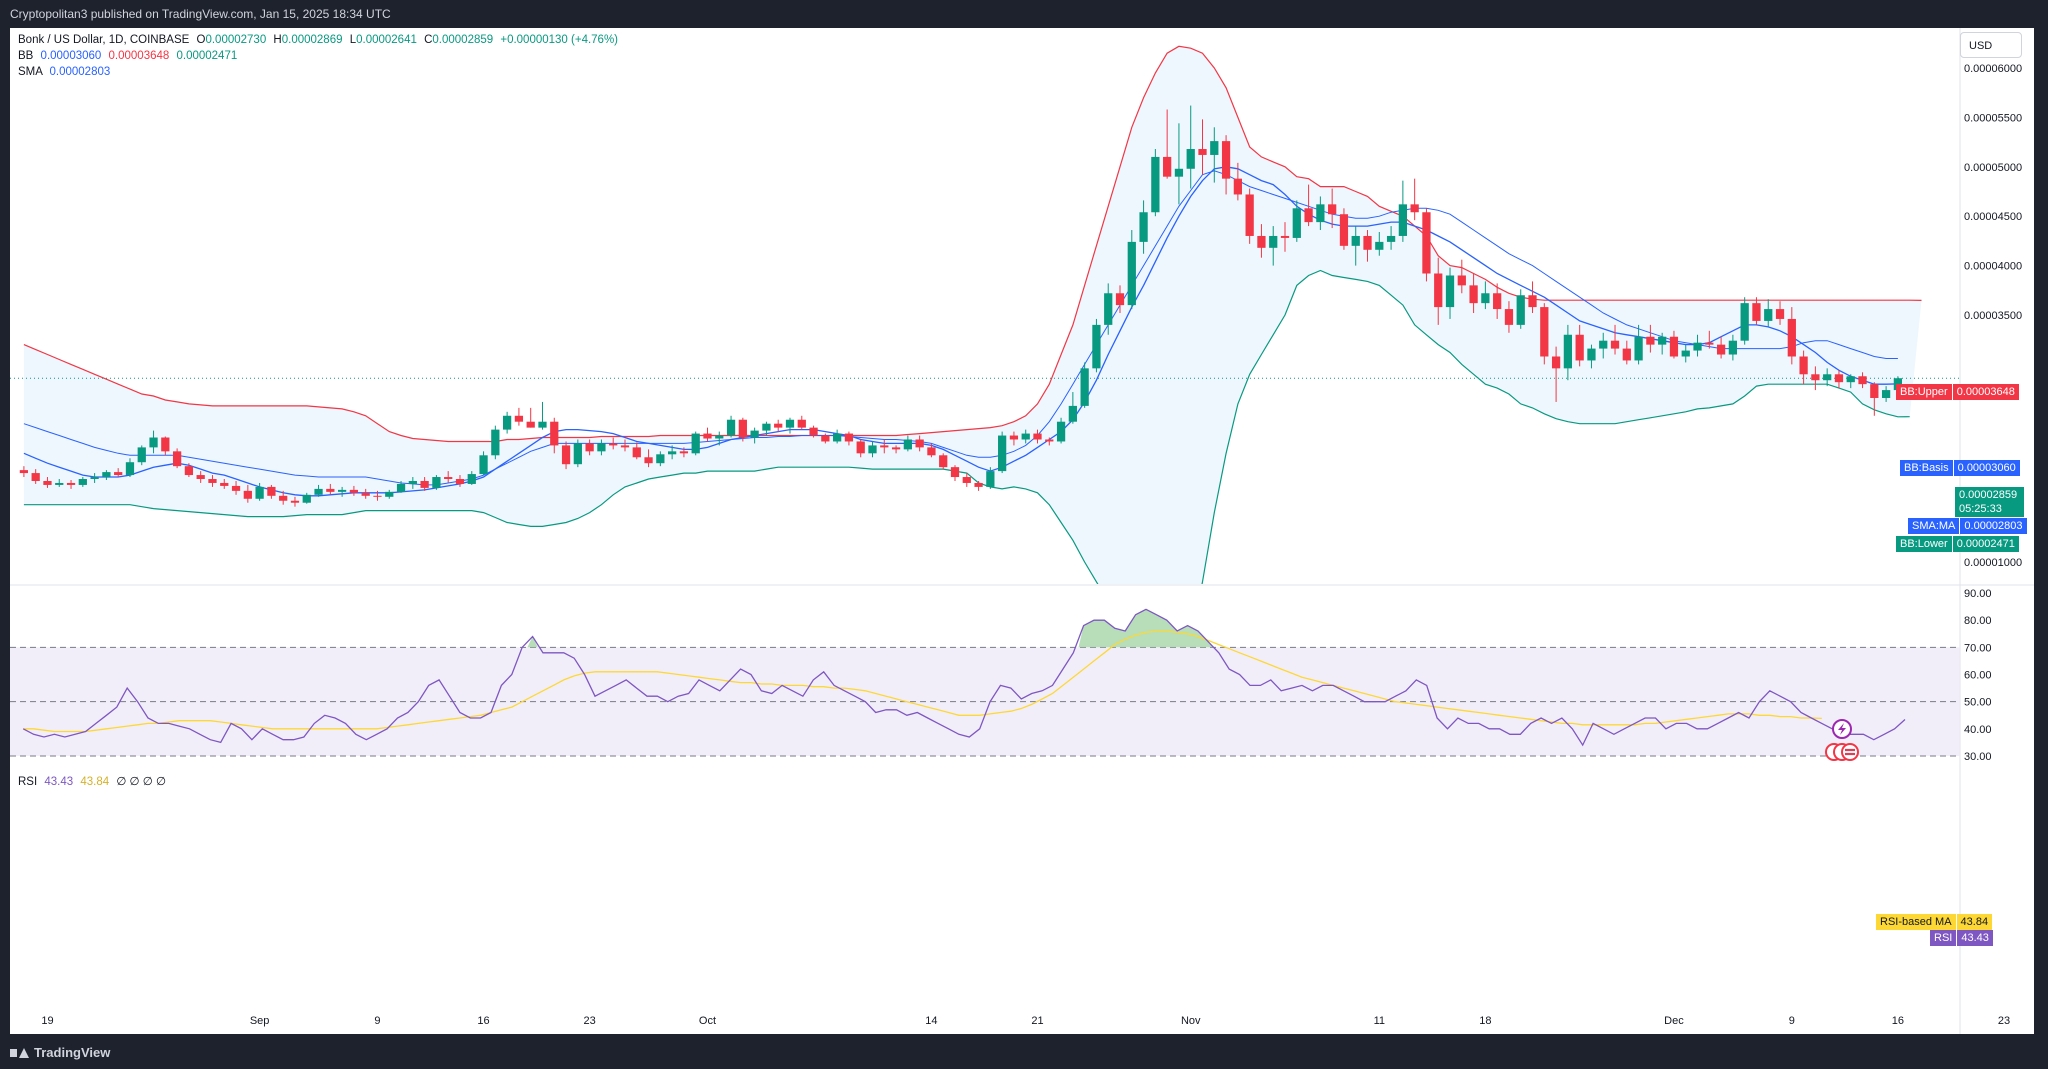  I want to click on bb-legend: BB 0.00003060 0.00003648 0.00002471, so click(127, 56).